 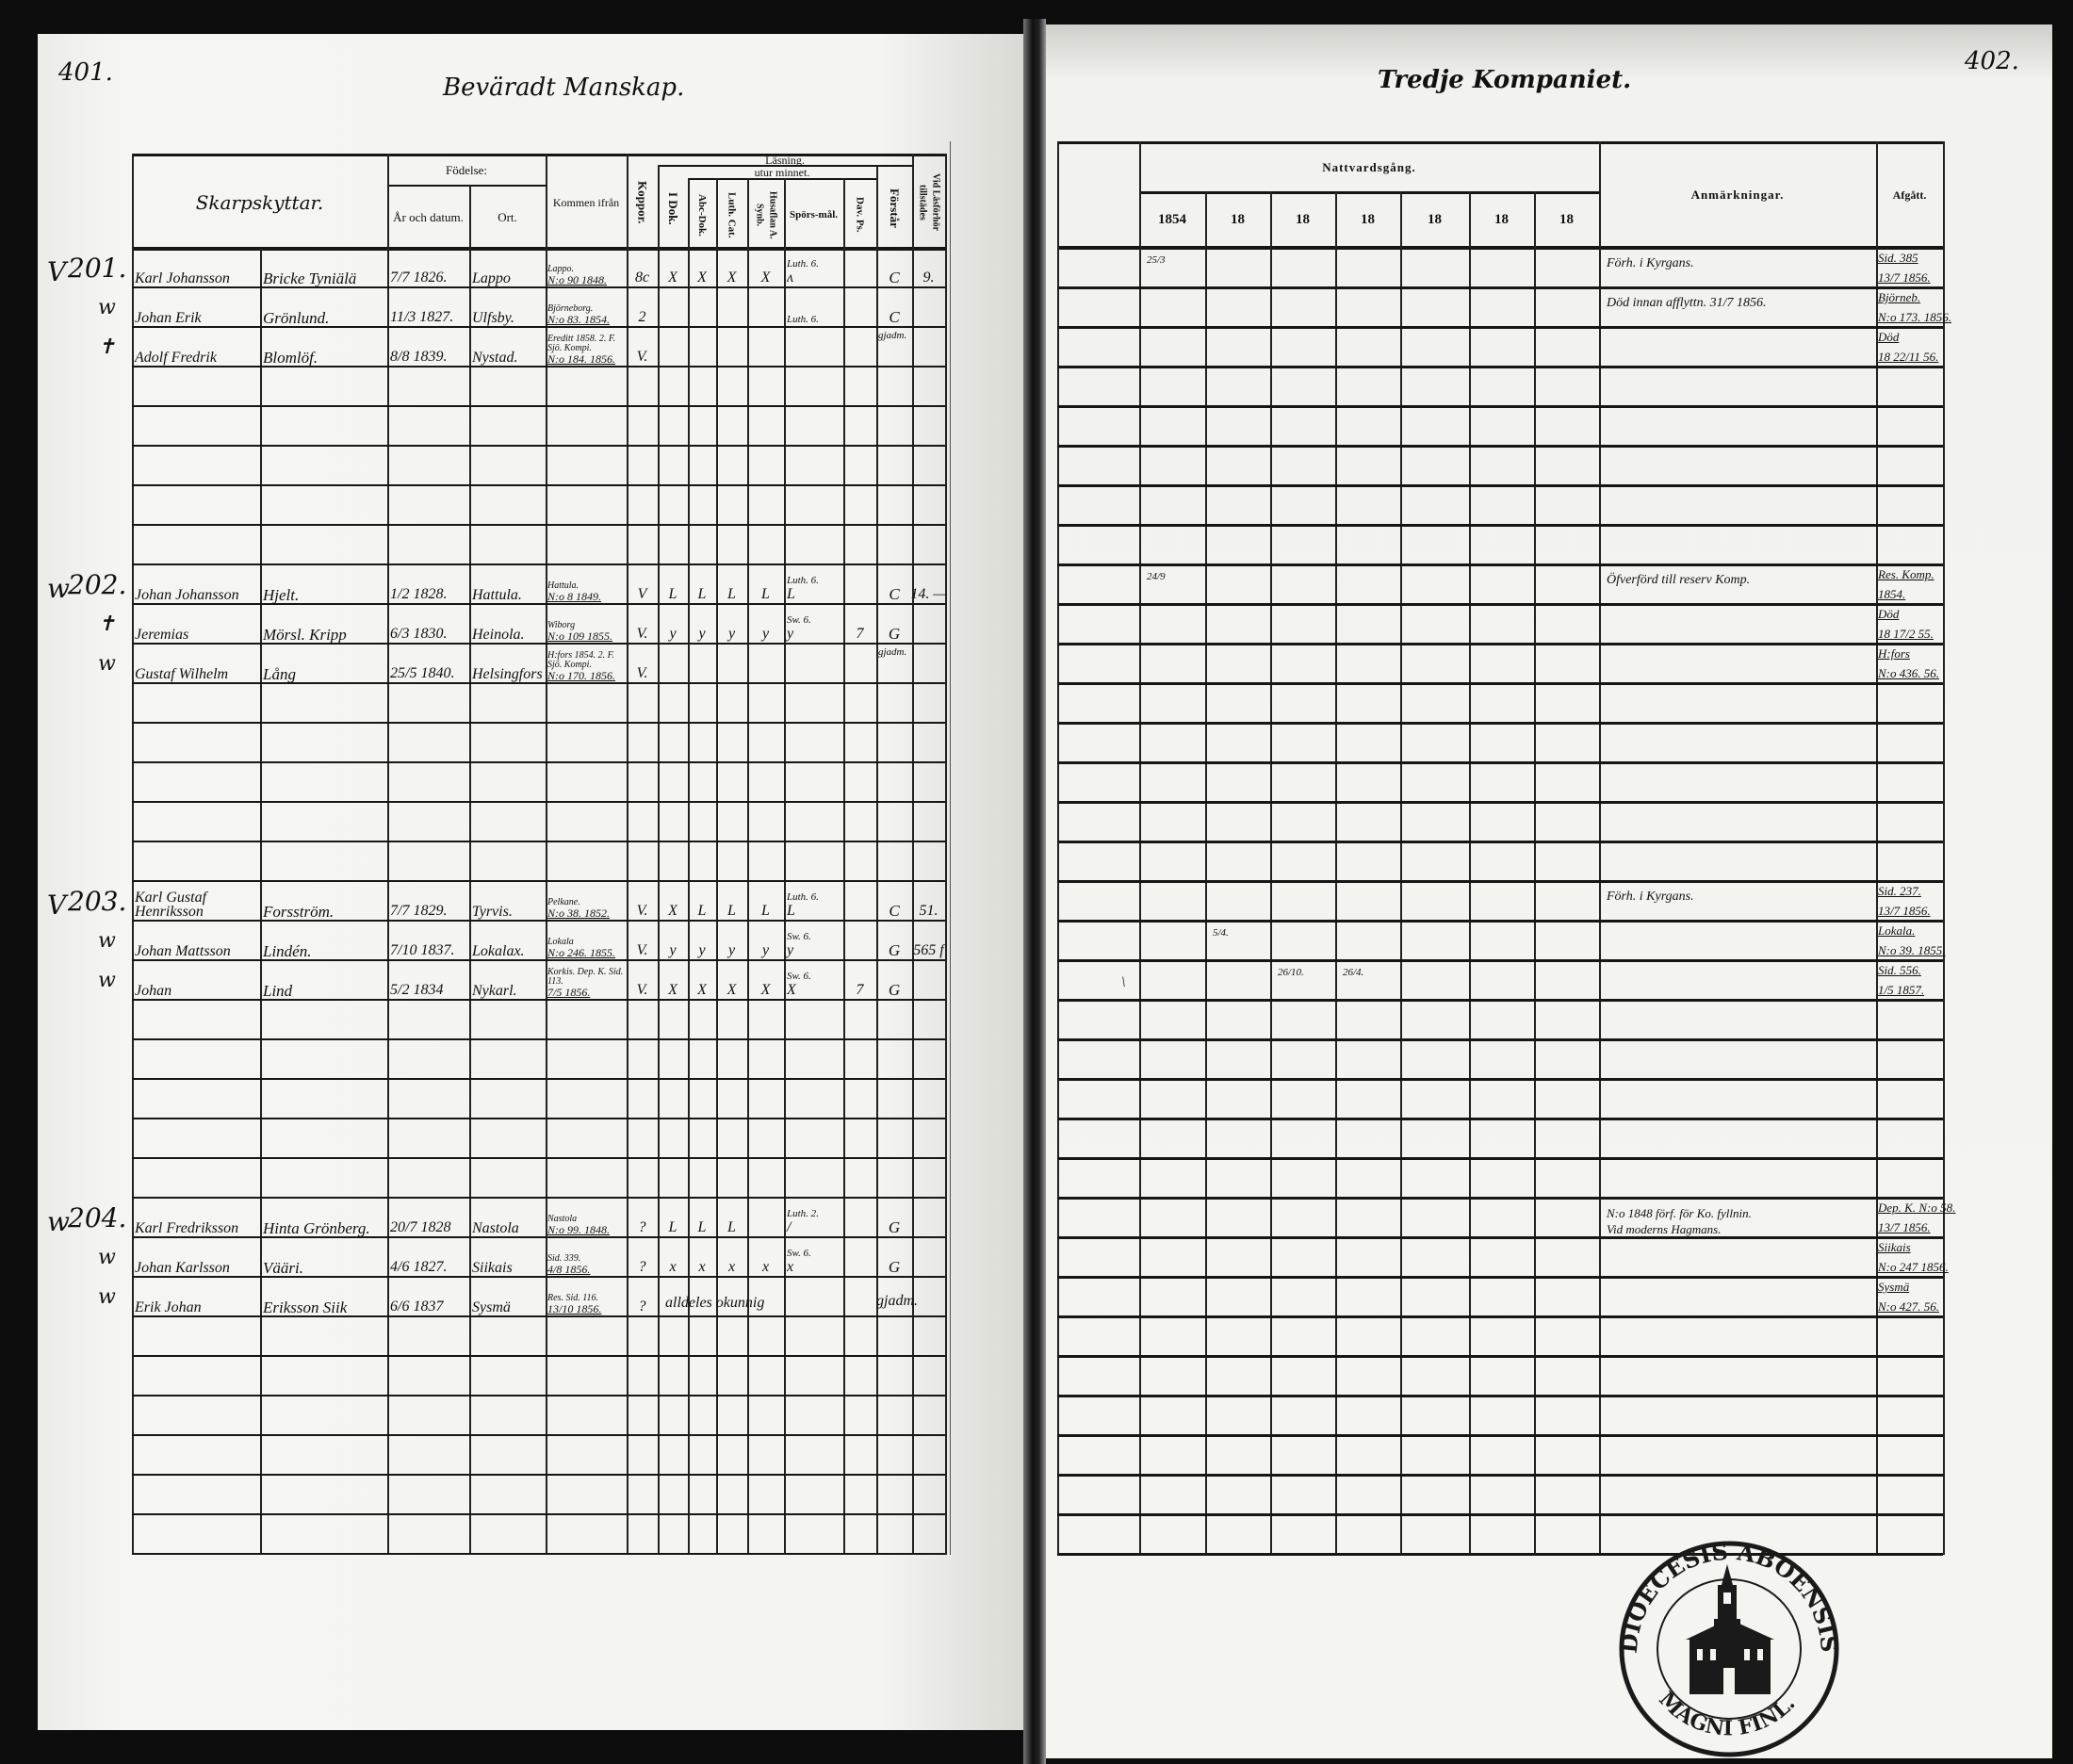 I want to click on from-note: Res. Sid. 116., so click(x=572, y=1298).